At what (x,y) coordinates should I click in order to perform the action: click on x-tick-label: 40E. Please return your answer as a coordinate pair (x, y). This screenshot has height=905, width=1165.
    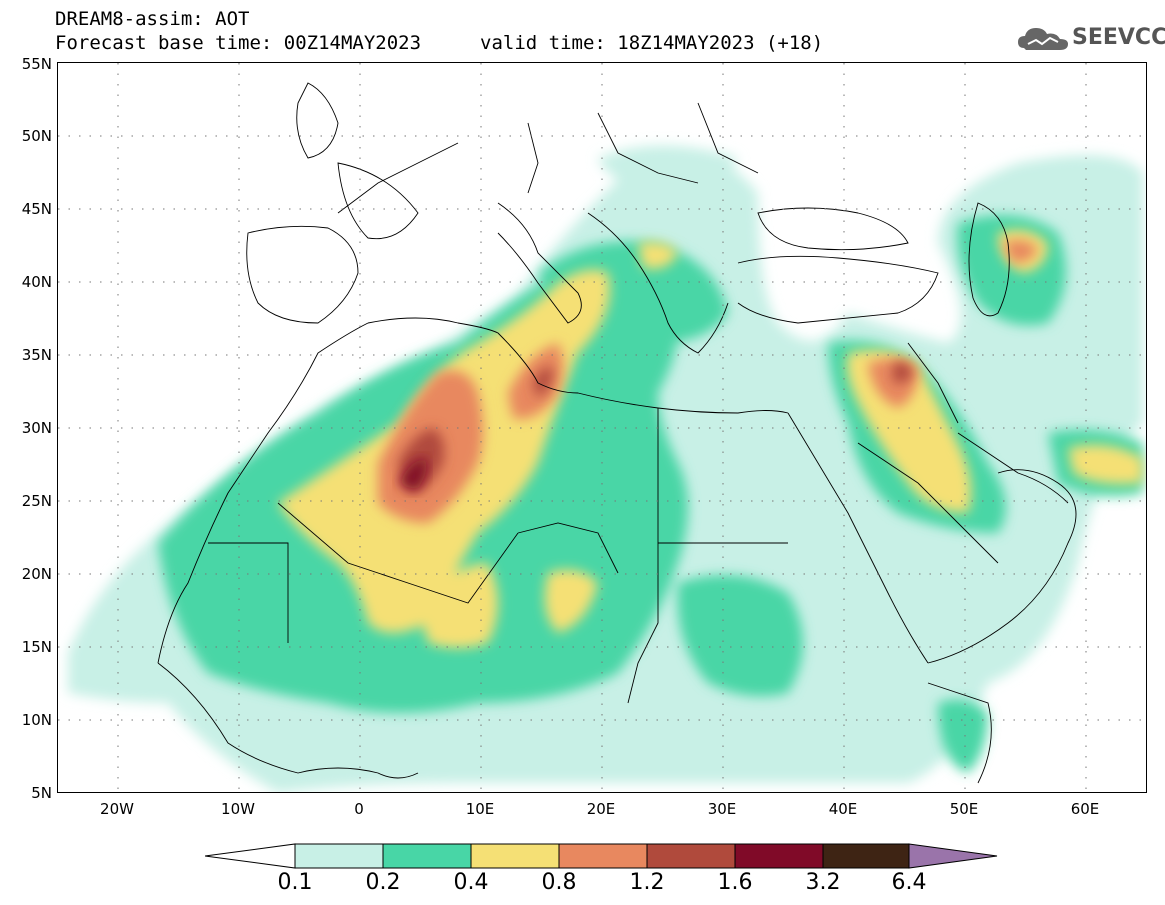
    Looking at the image, I should click on (843, 809).